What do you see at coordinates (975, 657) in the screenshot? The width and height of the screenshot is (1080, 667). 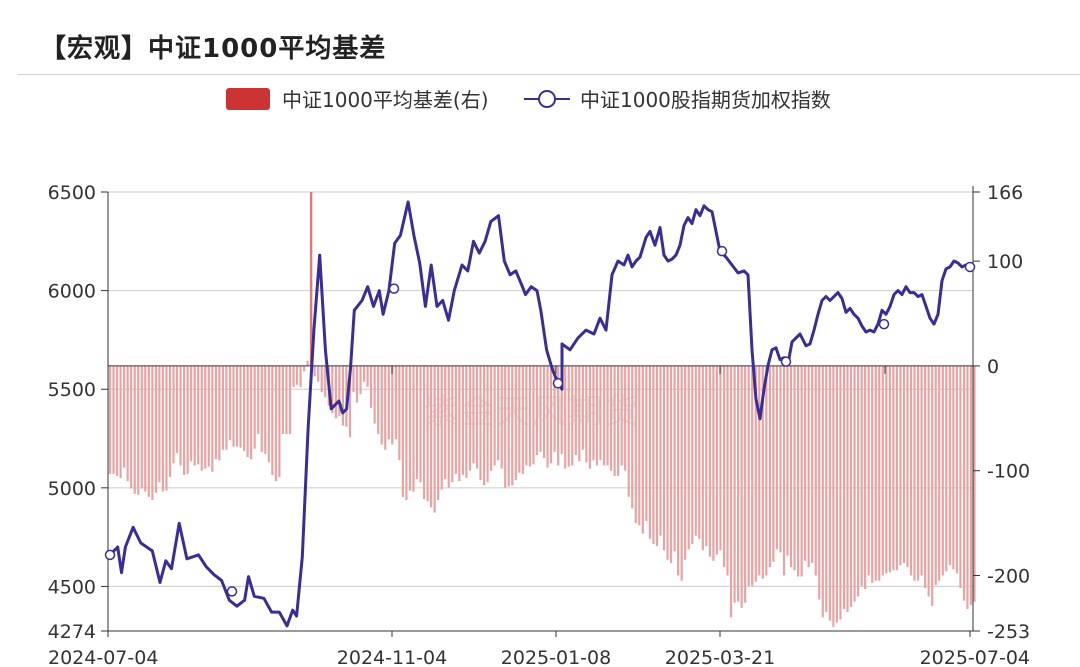 I see `x-tick-label: 2025-07-04` at bounding box center [975, 657].